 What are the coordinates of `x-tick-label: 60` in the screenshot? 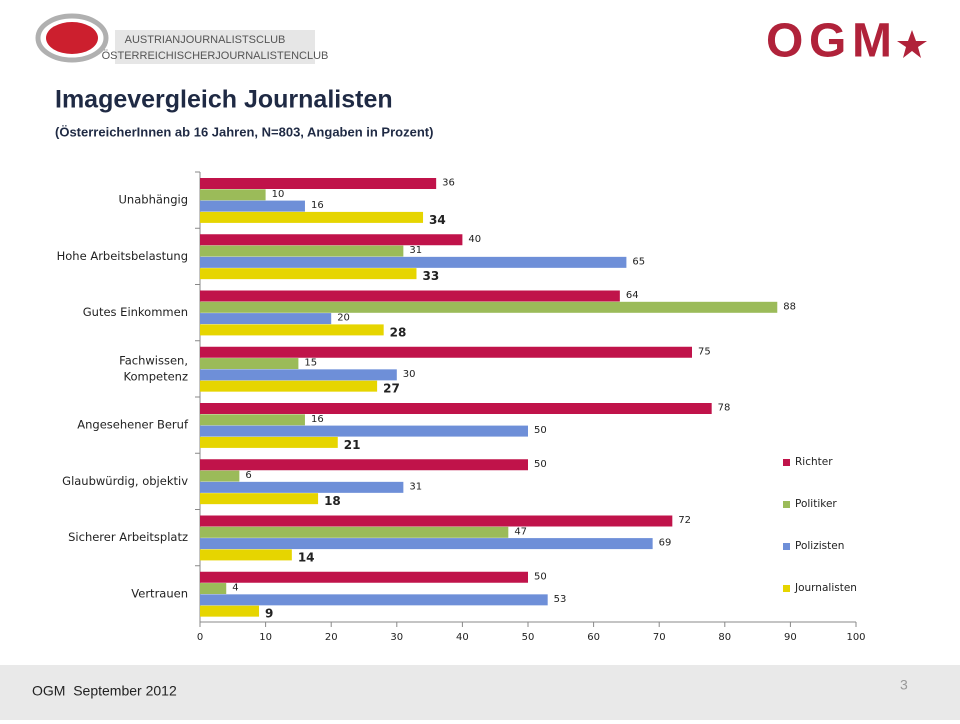 It's located at (593, 637).